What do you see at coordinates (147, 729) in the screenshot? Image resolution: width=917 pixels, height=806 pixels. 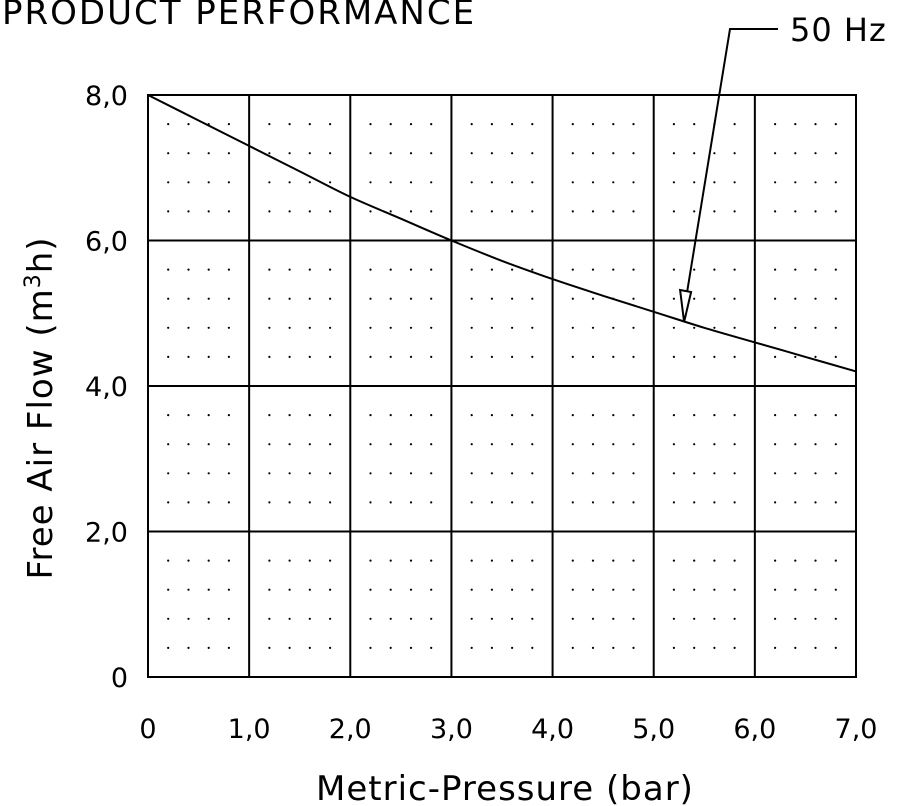 I see `x-tick-label: 0` at bounding box center [147, 729].